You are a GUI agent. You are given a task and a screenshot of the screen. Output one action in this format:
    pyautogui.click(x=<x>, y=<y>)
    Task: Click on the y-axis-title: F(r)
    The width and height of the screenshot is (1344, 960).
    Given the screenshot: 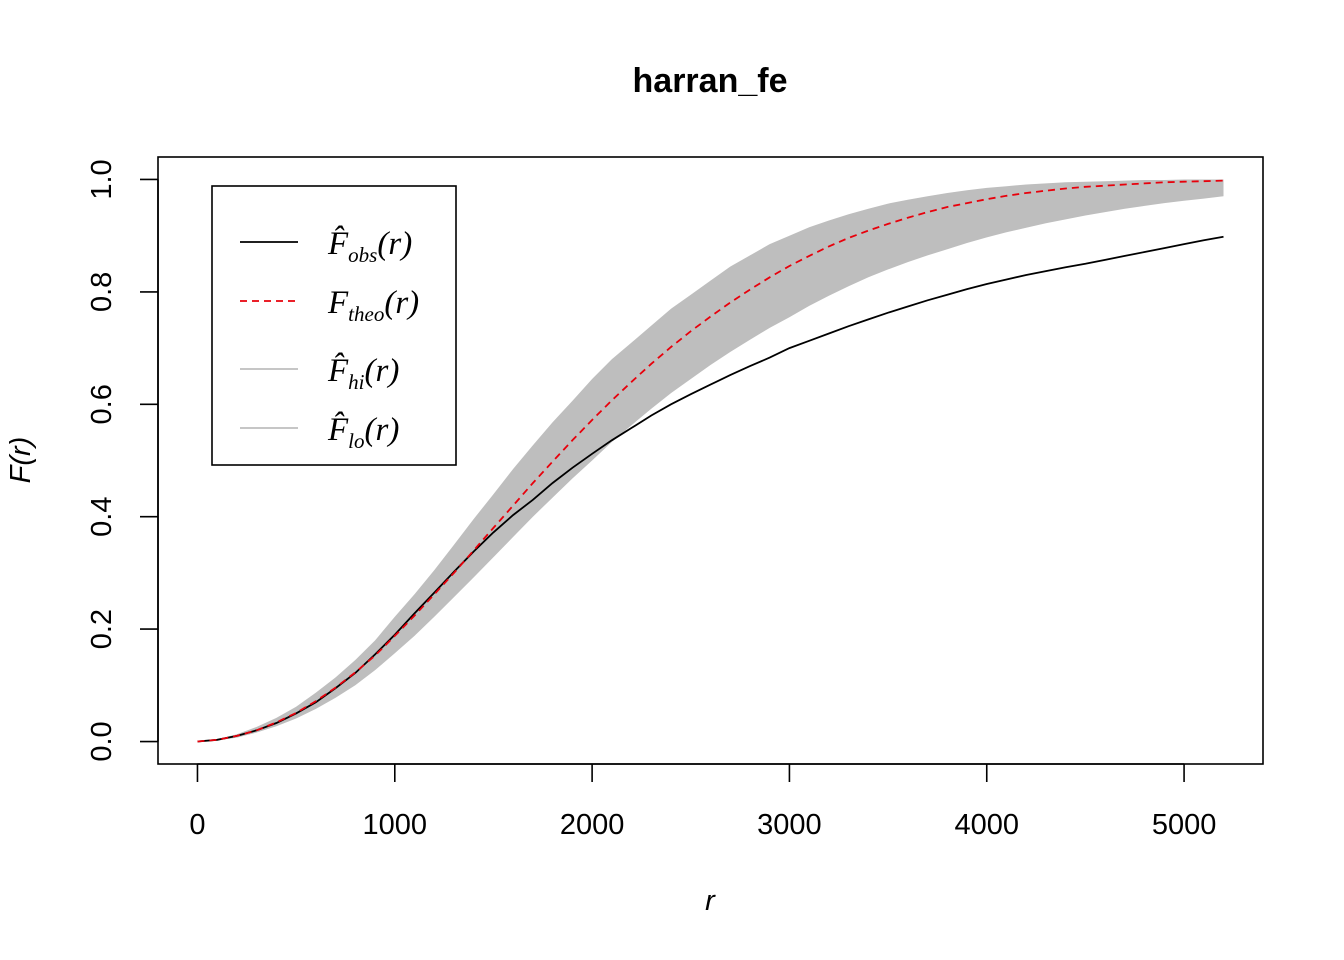 What is the action you would take?
    pyautogui.click(x=21, y=460)
    